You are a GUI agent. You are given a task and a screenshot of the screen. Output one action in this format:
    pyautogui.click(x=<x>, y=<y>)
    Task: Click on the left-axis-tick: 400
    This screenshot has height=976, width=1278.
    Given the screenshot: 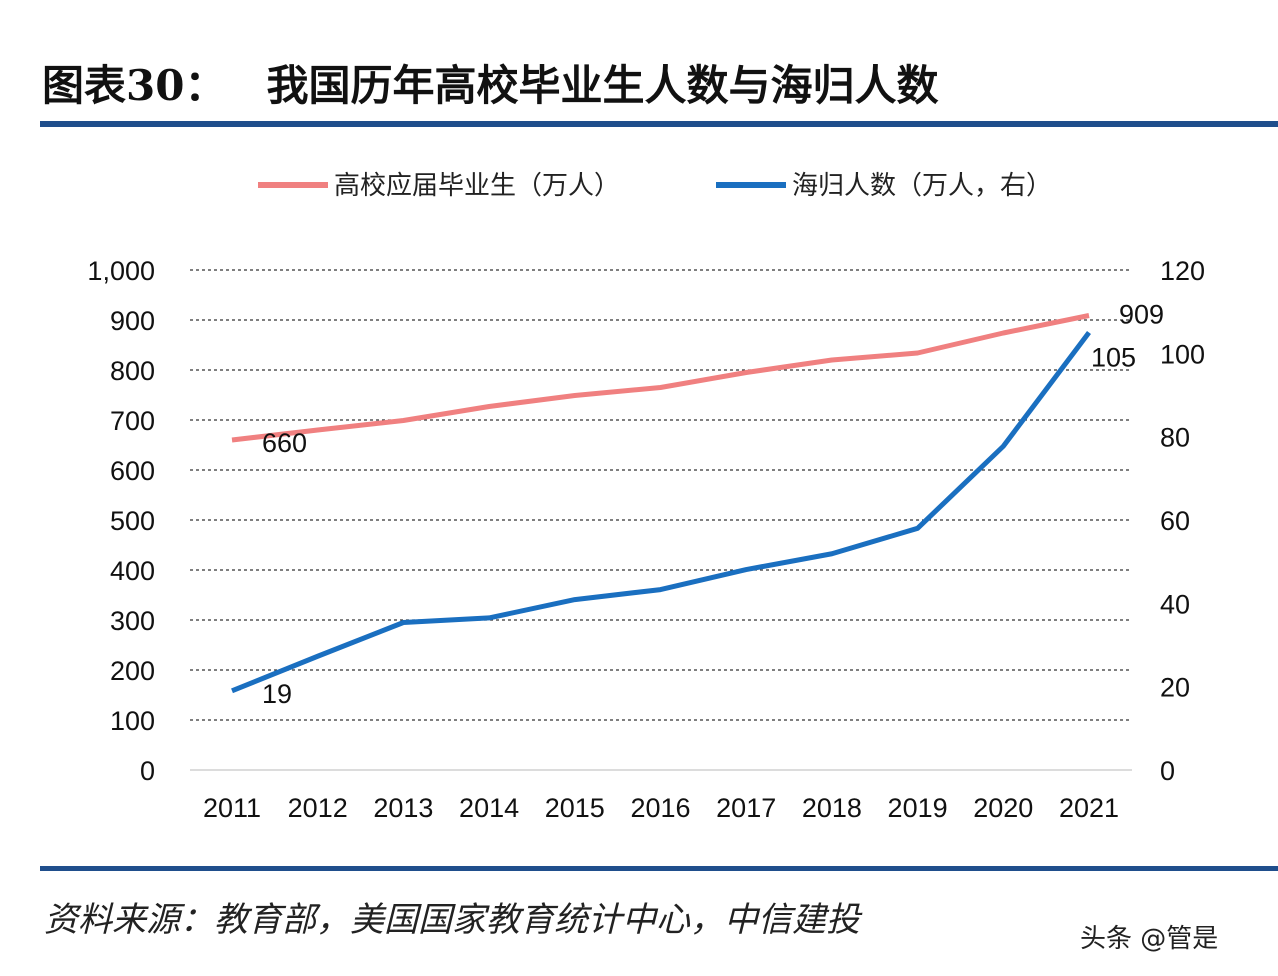 What is the action you would take?
    pyautogui.click(x=132, y=571)
    